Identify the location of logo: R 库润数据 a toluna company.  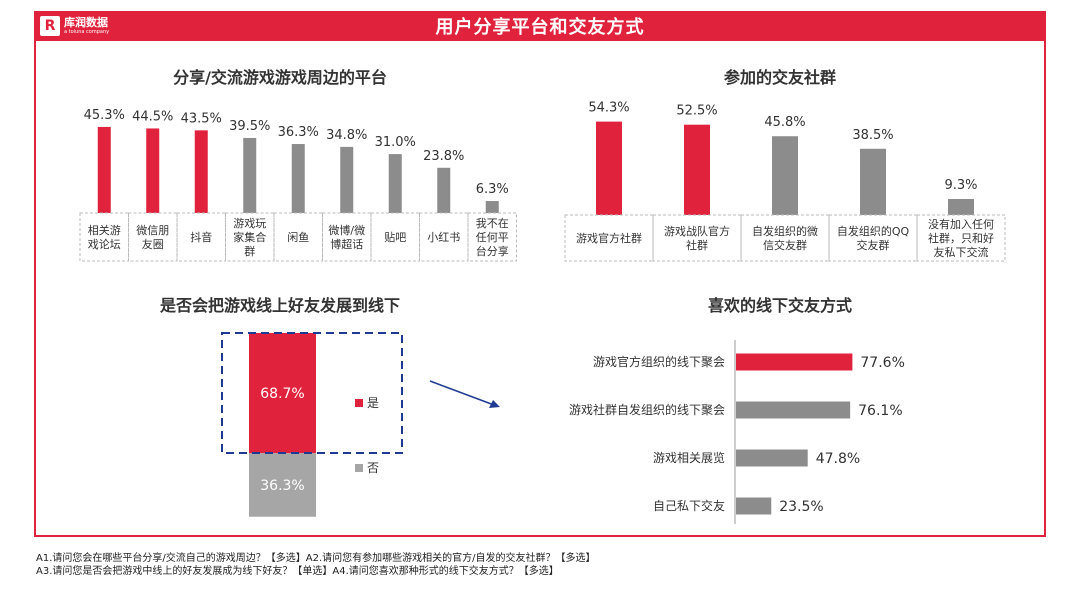
(74, 26).